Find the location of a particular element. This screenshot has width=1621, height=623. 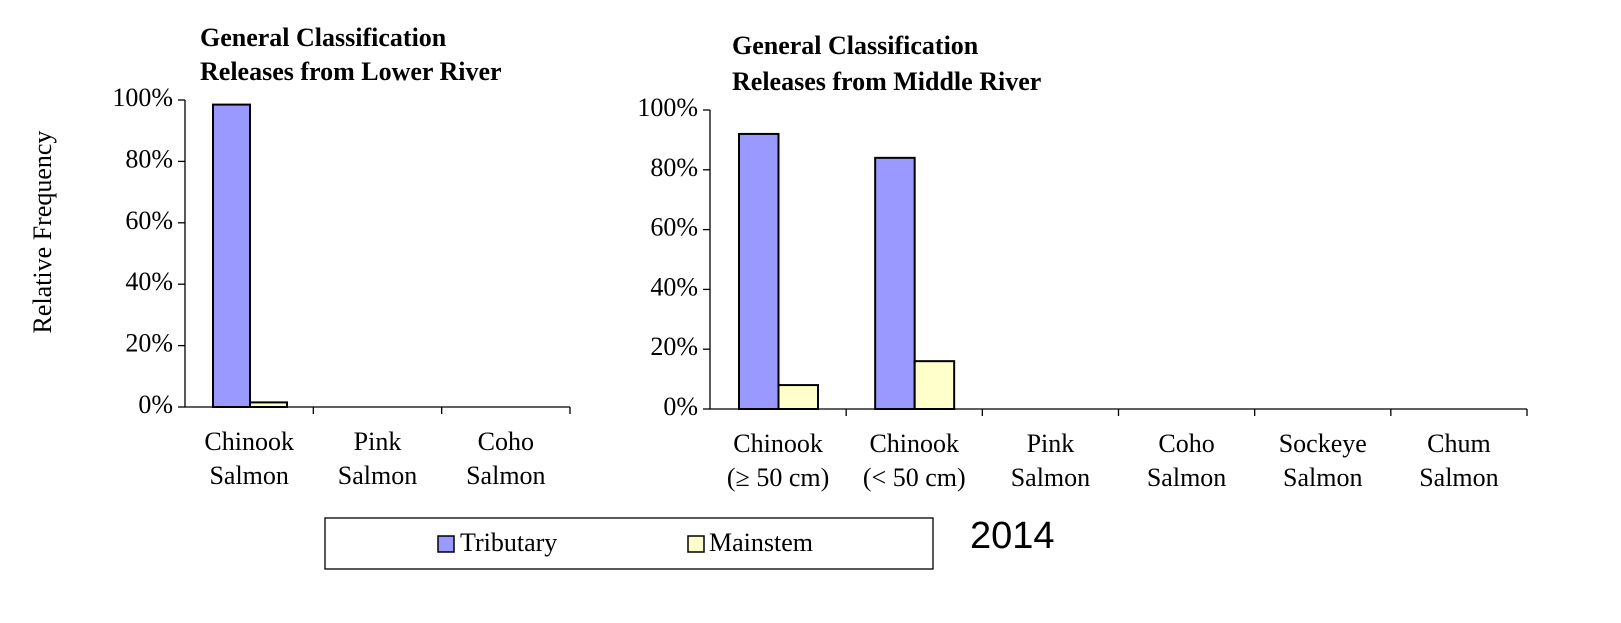

x-tick-label: Chum Salmon is located at coordinates (1458, 460).